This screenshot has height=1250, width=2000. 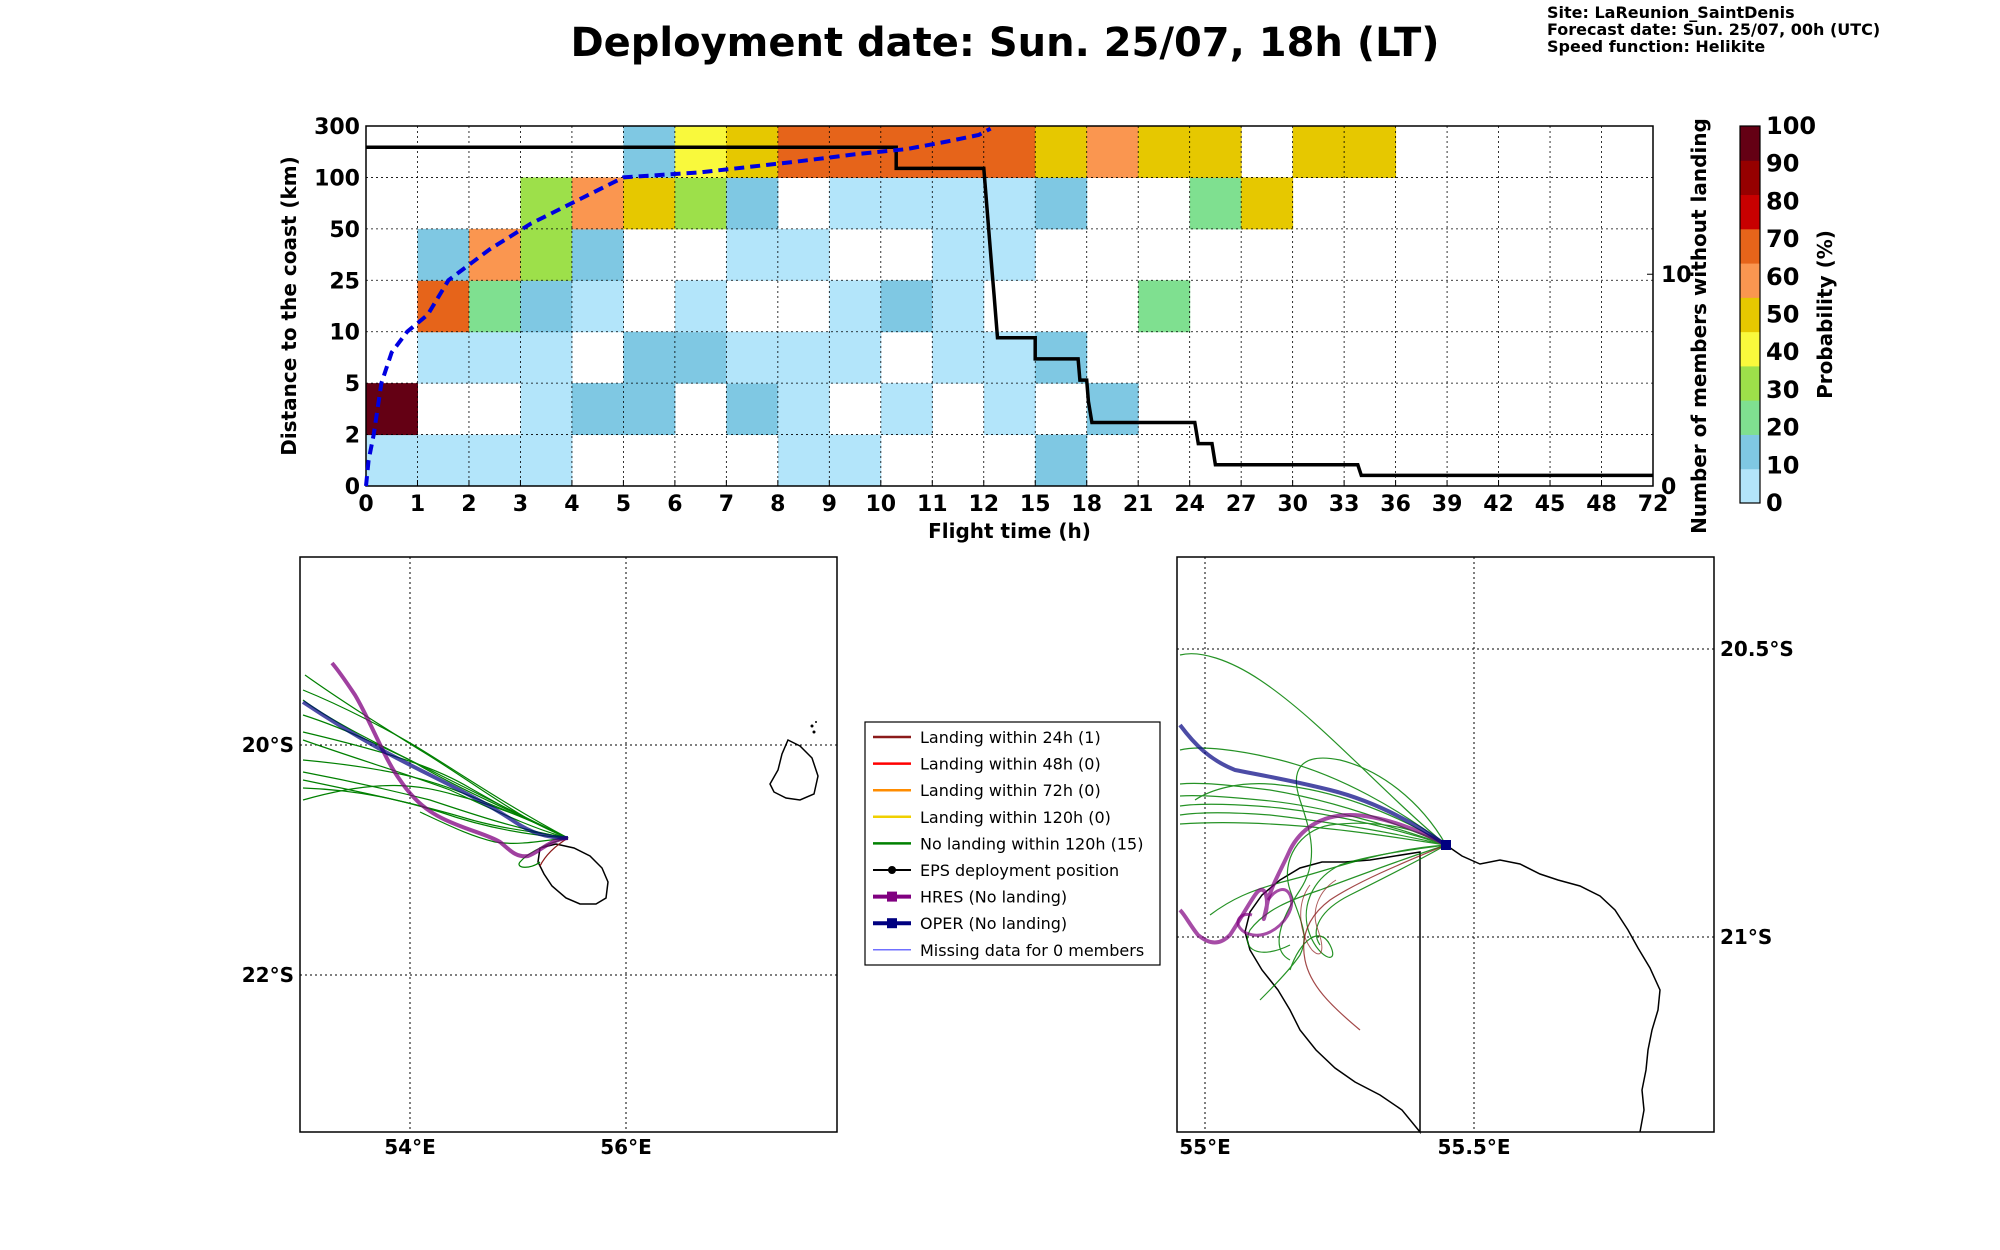 I want to click on x-tick-label: 8, so click(x=777, y=504).